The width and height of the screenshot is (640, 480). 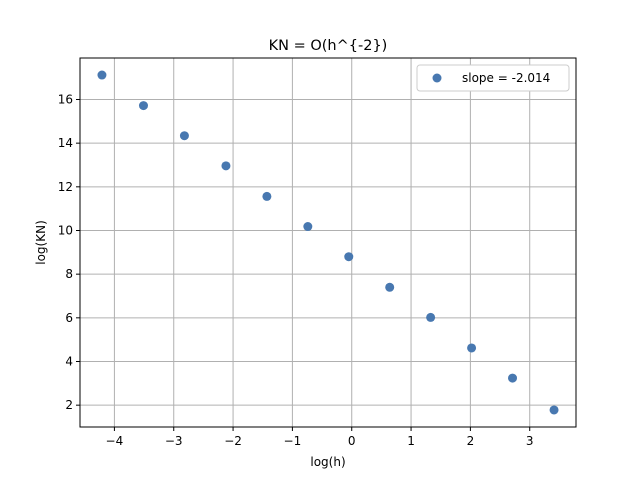 What do you see at coordinates (471, 441) in the screenshot?
I see `x-tick-label: 2` at bounding box center [471, 441].